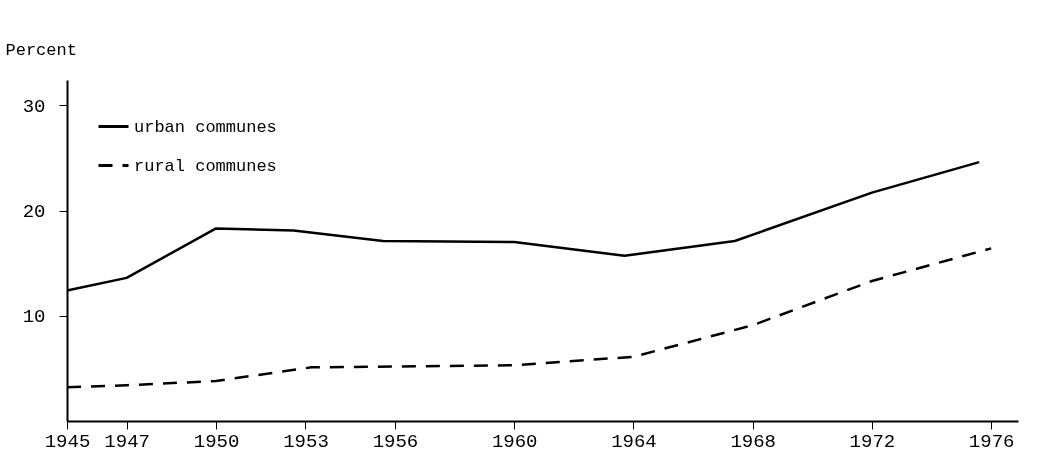  What do you see at coordinates (41, 50) in the screenshot?
I see `y-axis-title: Percent` at bounding box center [41, 50].